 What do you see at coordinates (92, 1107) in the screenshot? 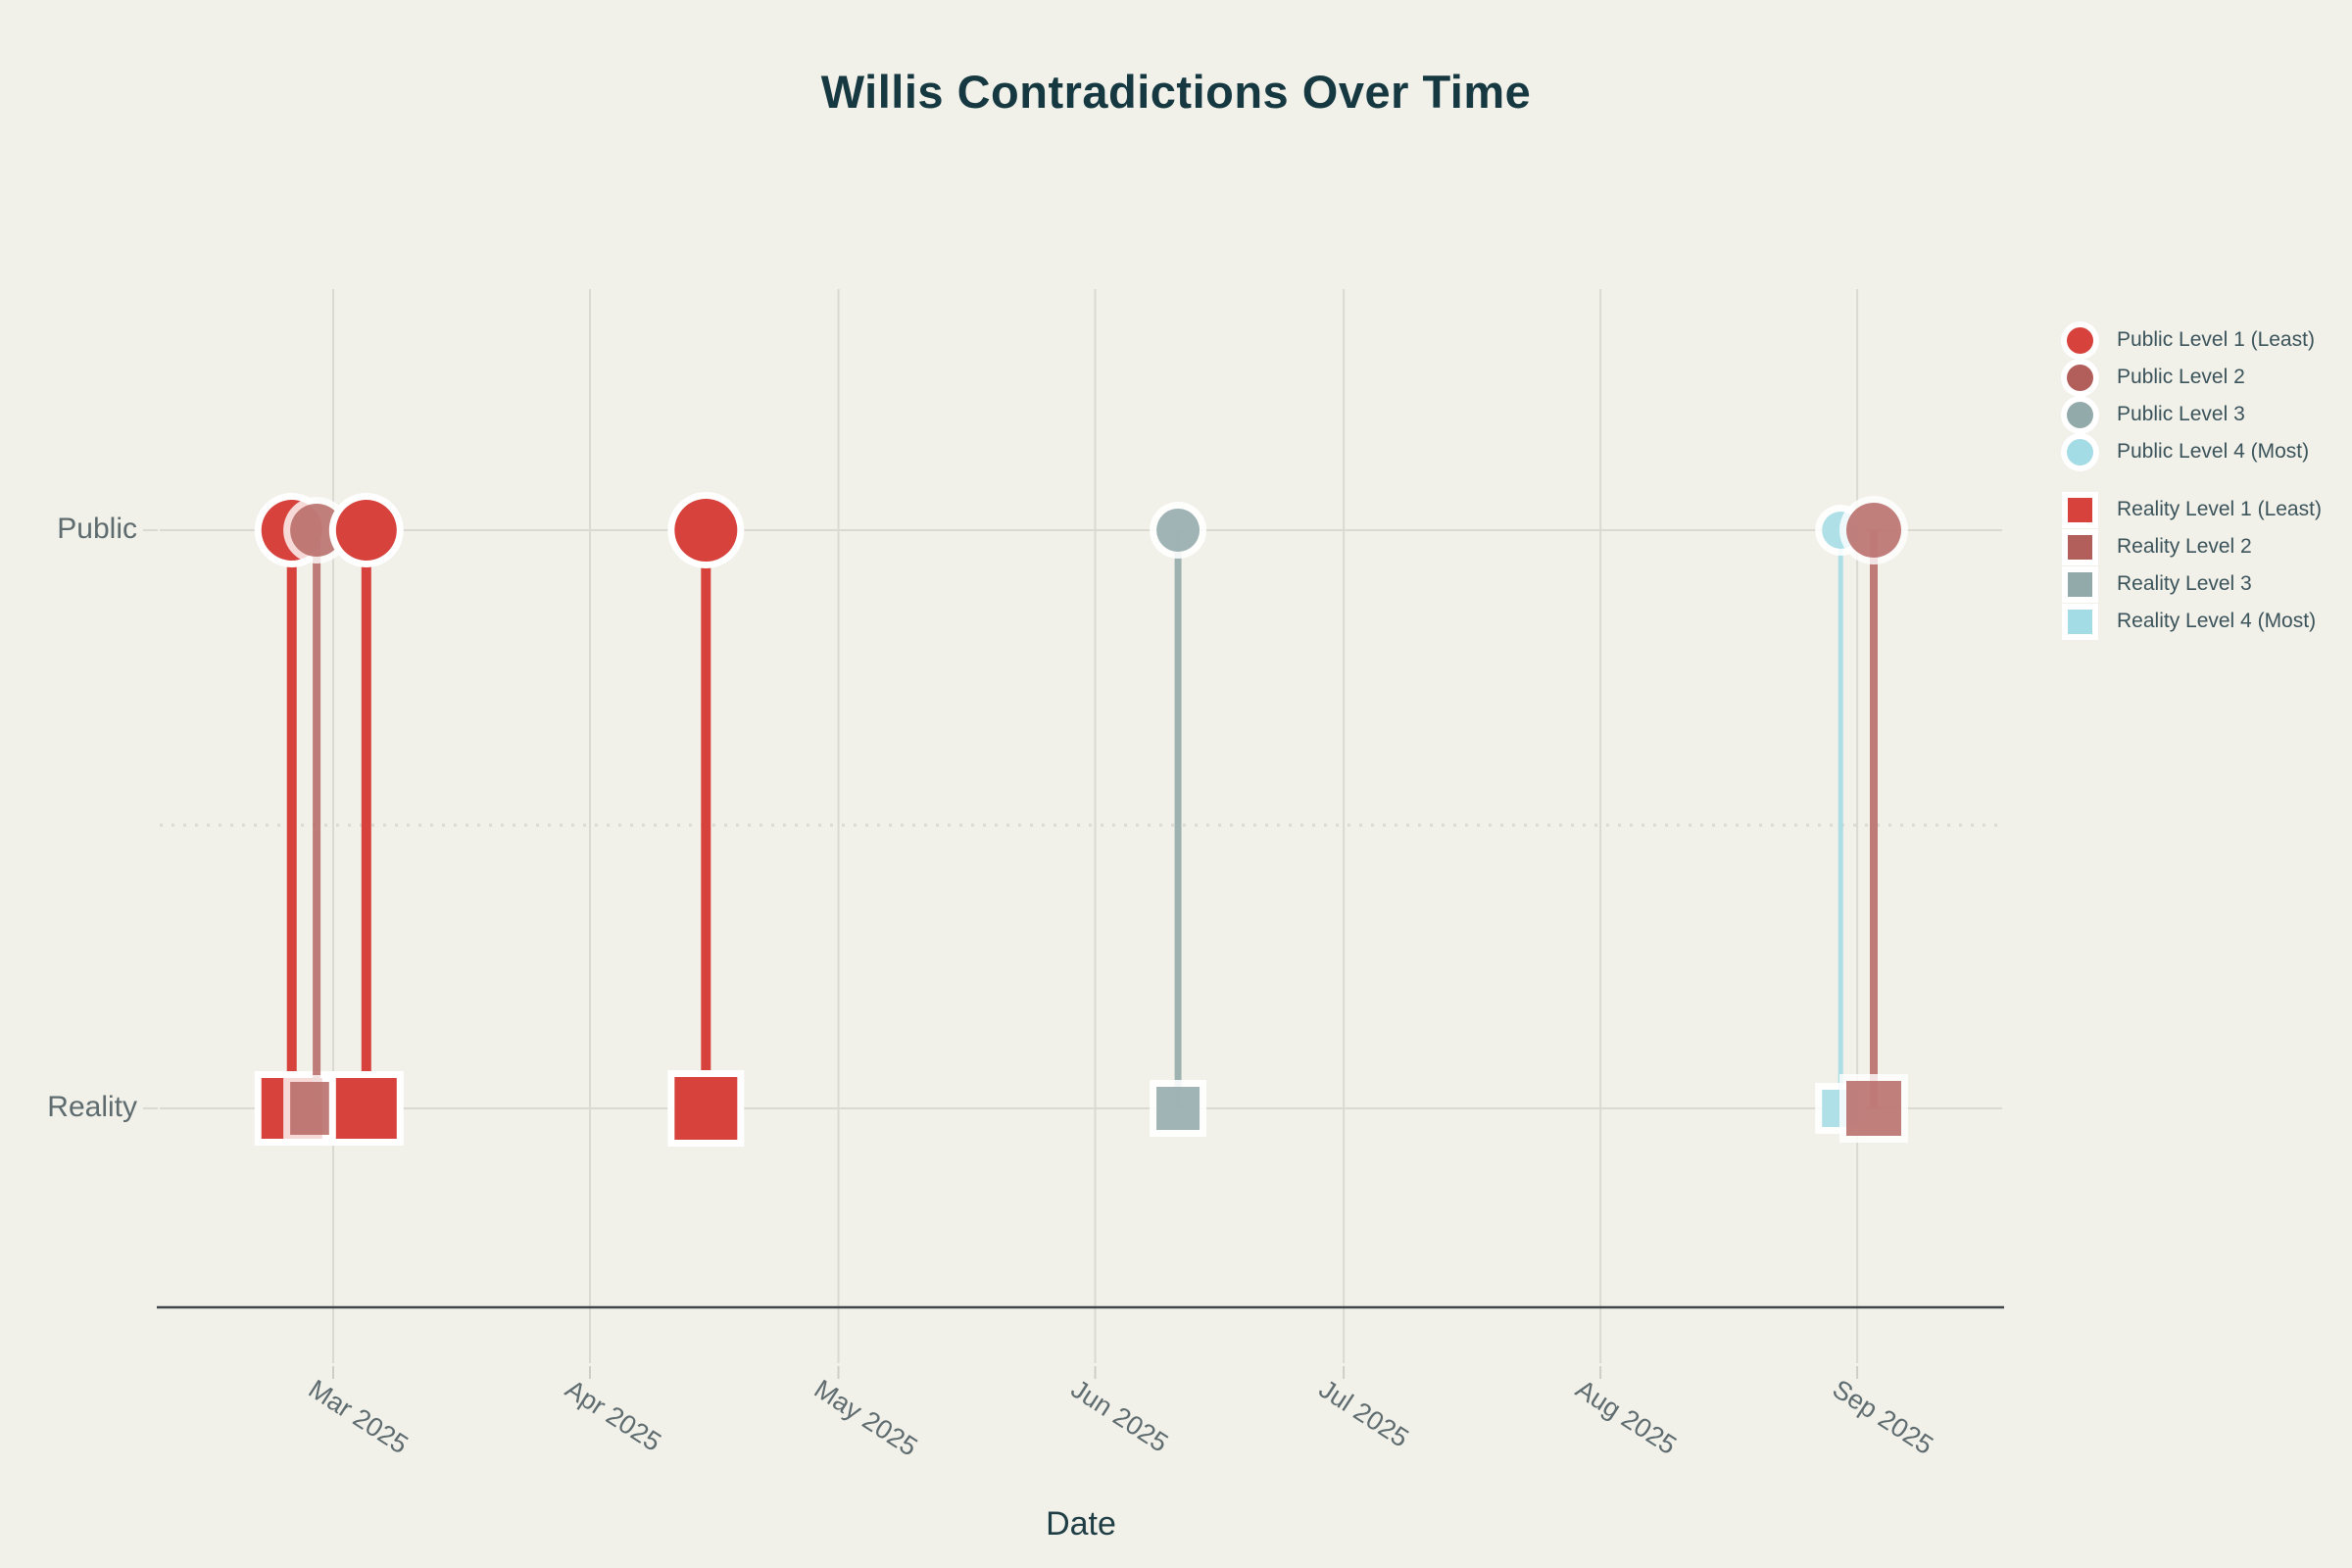
I see `y-axis-label-reality: Reality` at bounding box center [92, 1107].